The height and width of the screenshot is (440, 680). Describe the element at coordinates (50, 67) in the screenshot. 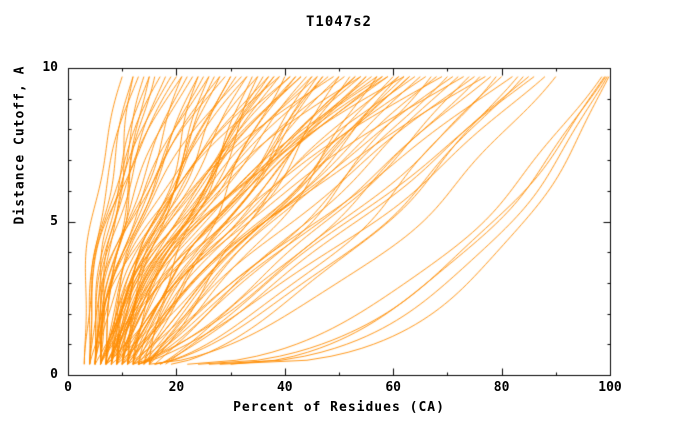

I see `y-tick-label: 10` at that location.